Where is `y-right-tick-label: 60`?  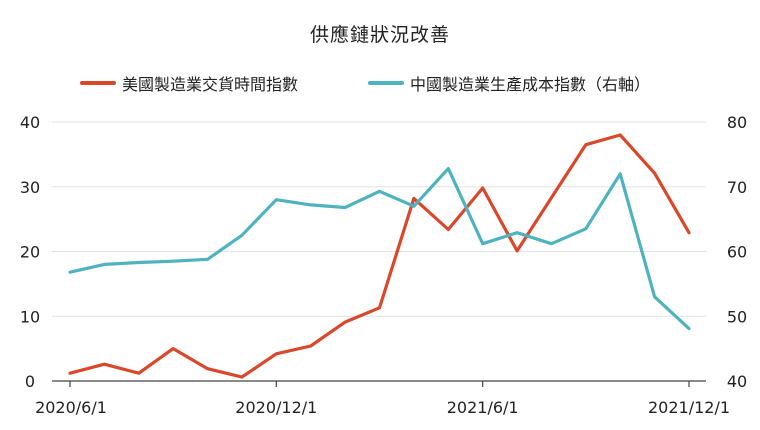
y-right-tick-label: 60 is located at coordinates (737, 252).